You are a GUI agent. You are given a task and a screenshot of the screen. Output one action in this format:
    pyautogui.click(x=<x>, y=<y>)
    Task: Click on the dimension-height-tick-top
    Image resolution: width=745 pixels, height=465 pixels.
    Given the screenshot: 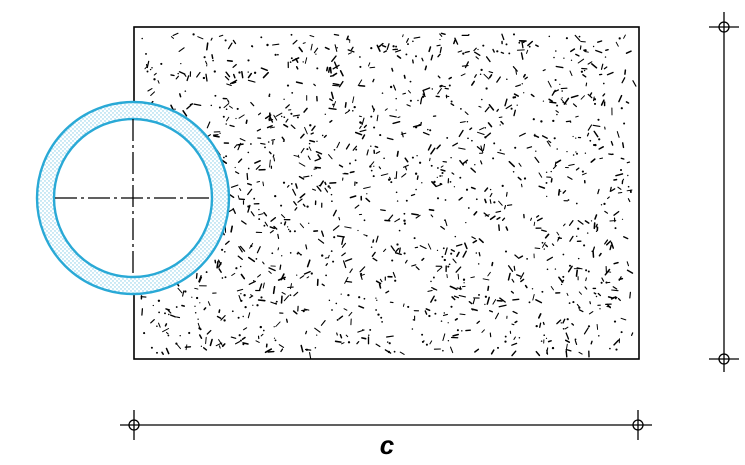 What is the action you would take?
    pyautogui.click(x=724, y=27)
    